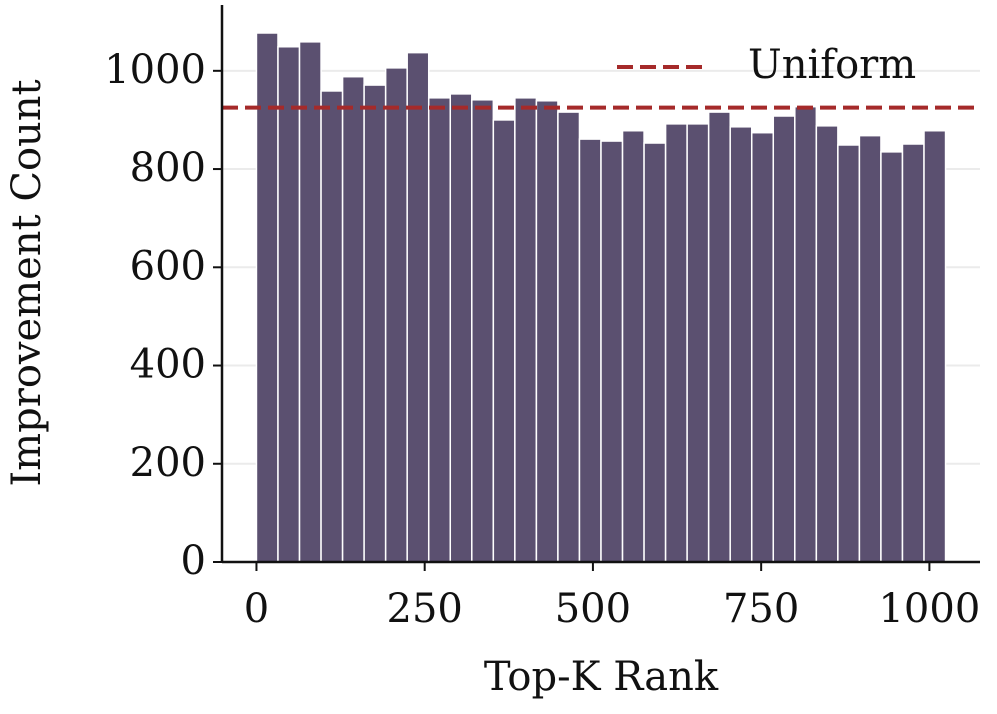  Describe the element at coordinates (832, 65) in the screenshot. I see `legend-label: Uniform` at that location.